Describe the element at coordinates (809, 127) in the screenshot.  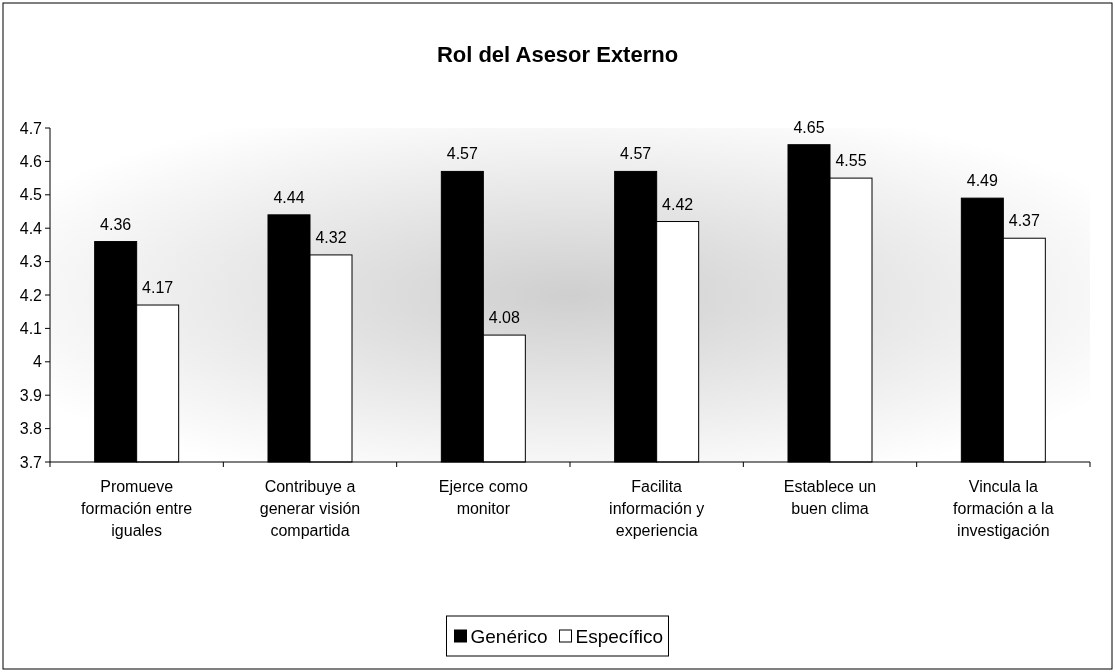
I see `data-label: 4.65` at that location.